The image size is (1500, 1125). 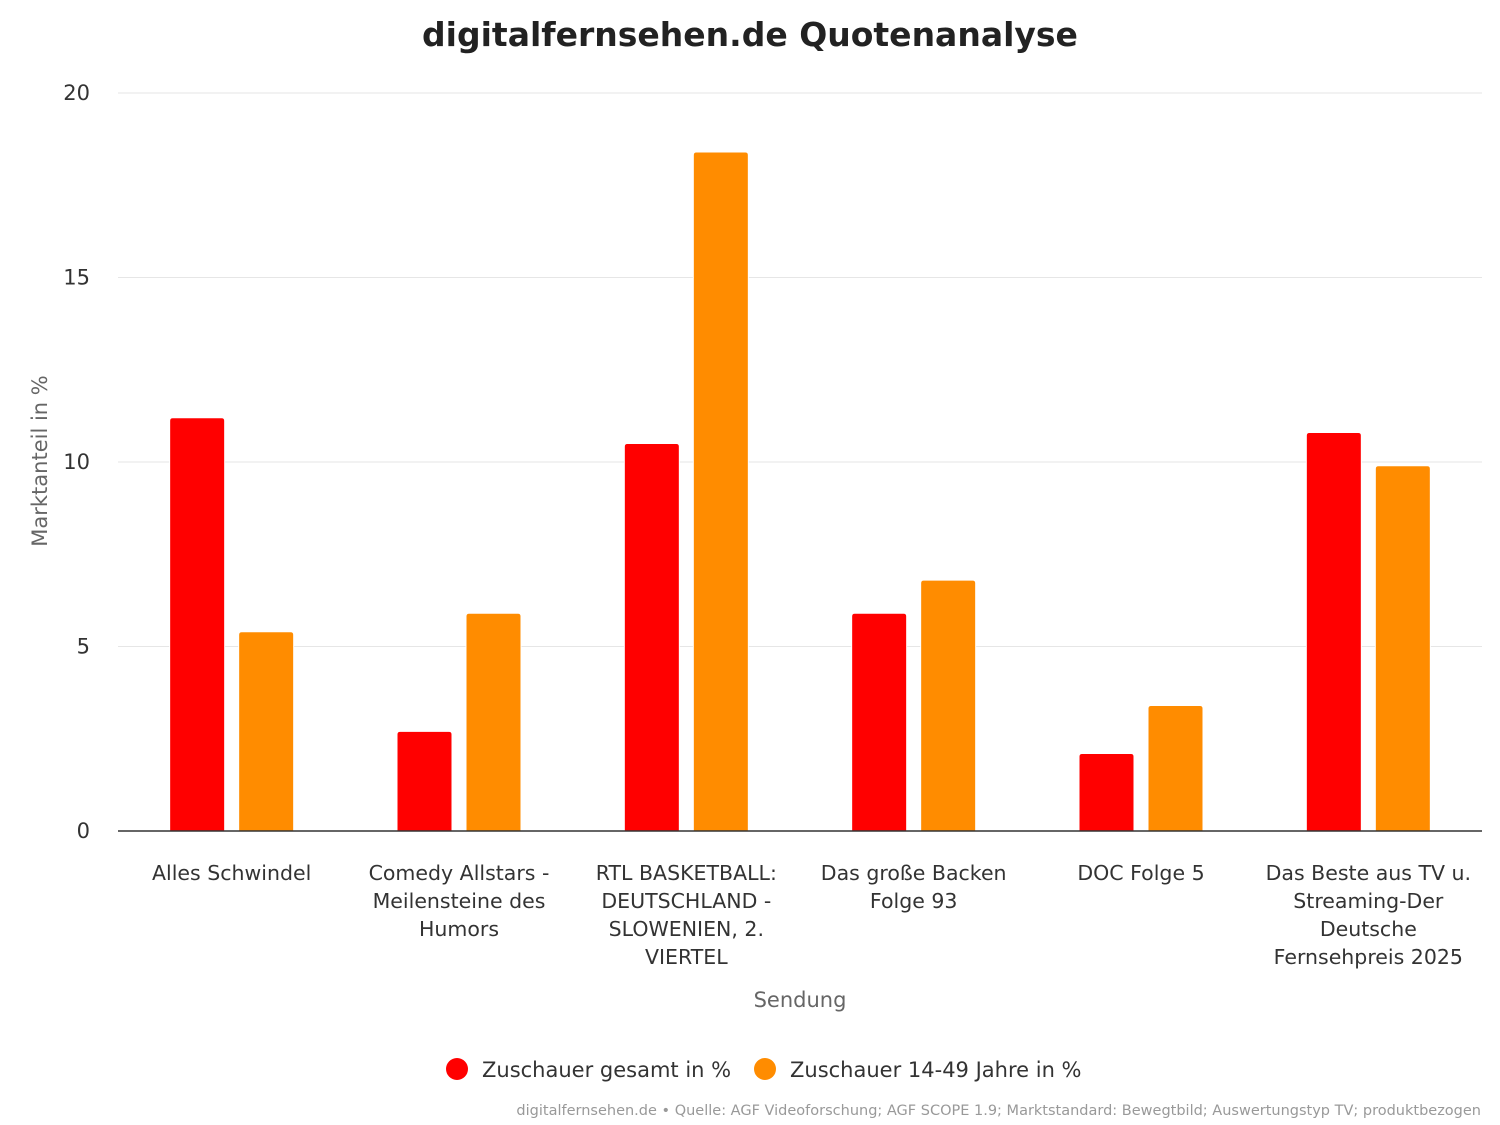 I want to click on x-tick-label-line: Fernsehpreis 2025, so click(x=1368, y=957).